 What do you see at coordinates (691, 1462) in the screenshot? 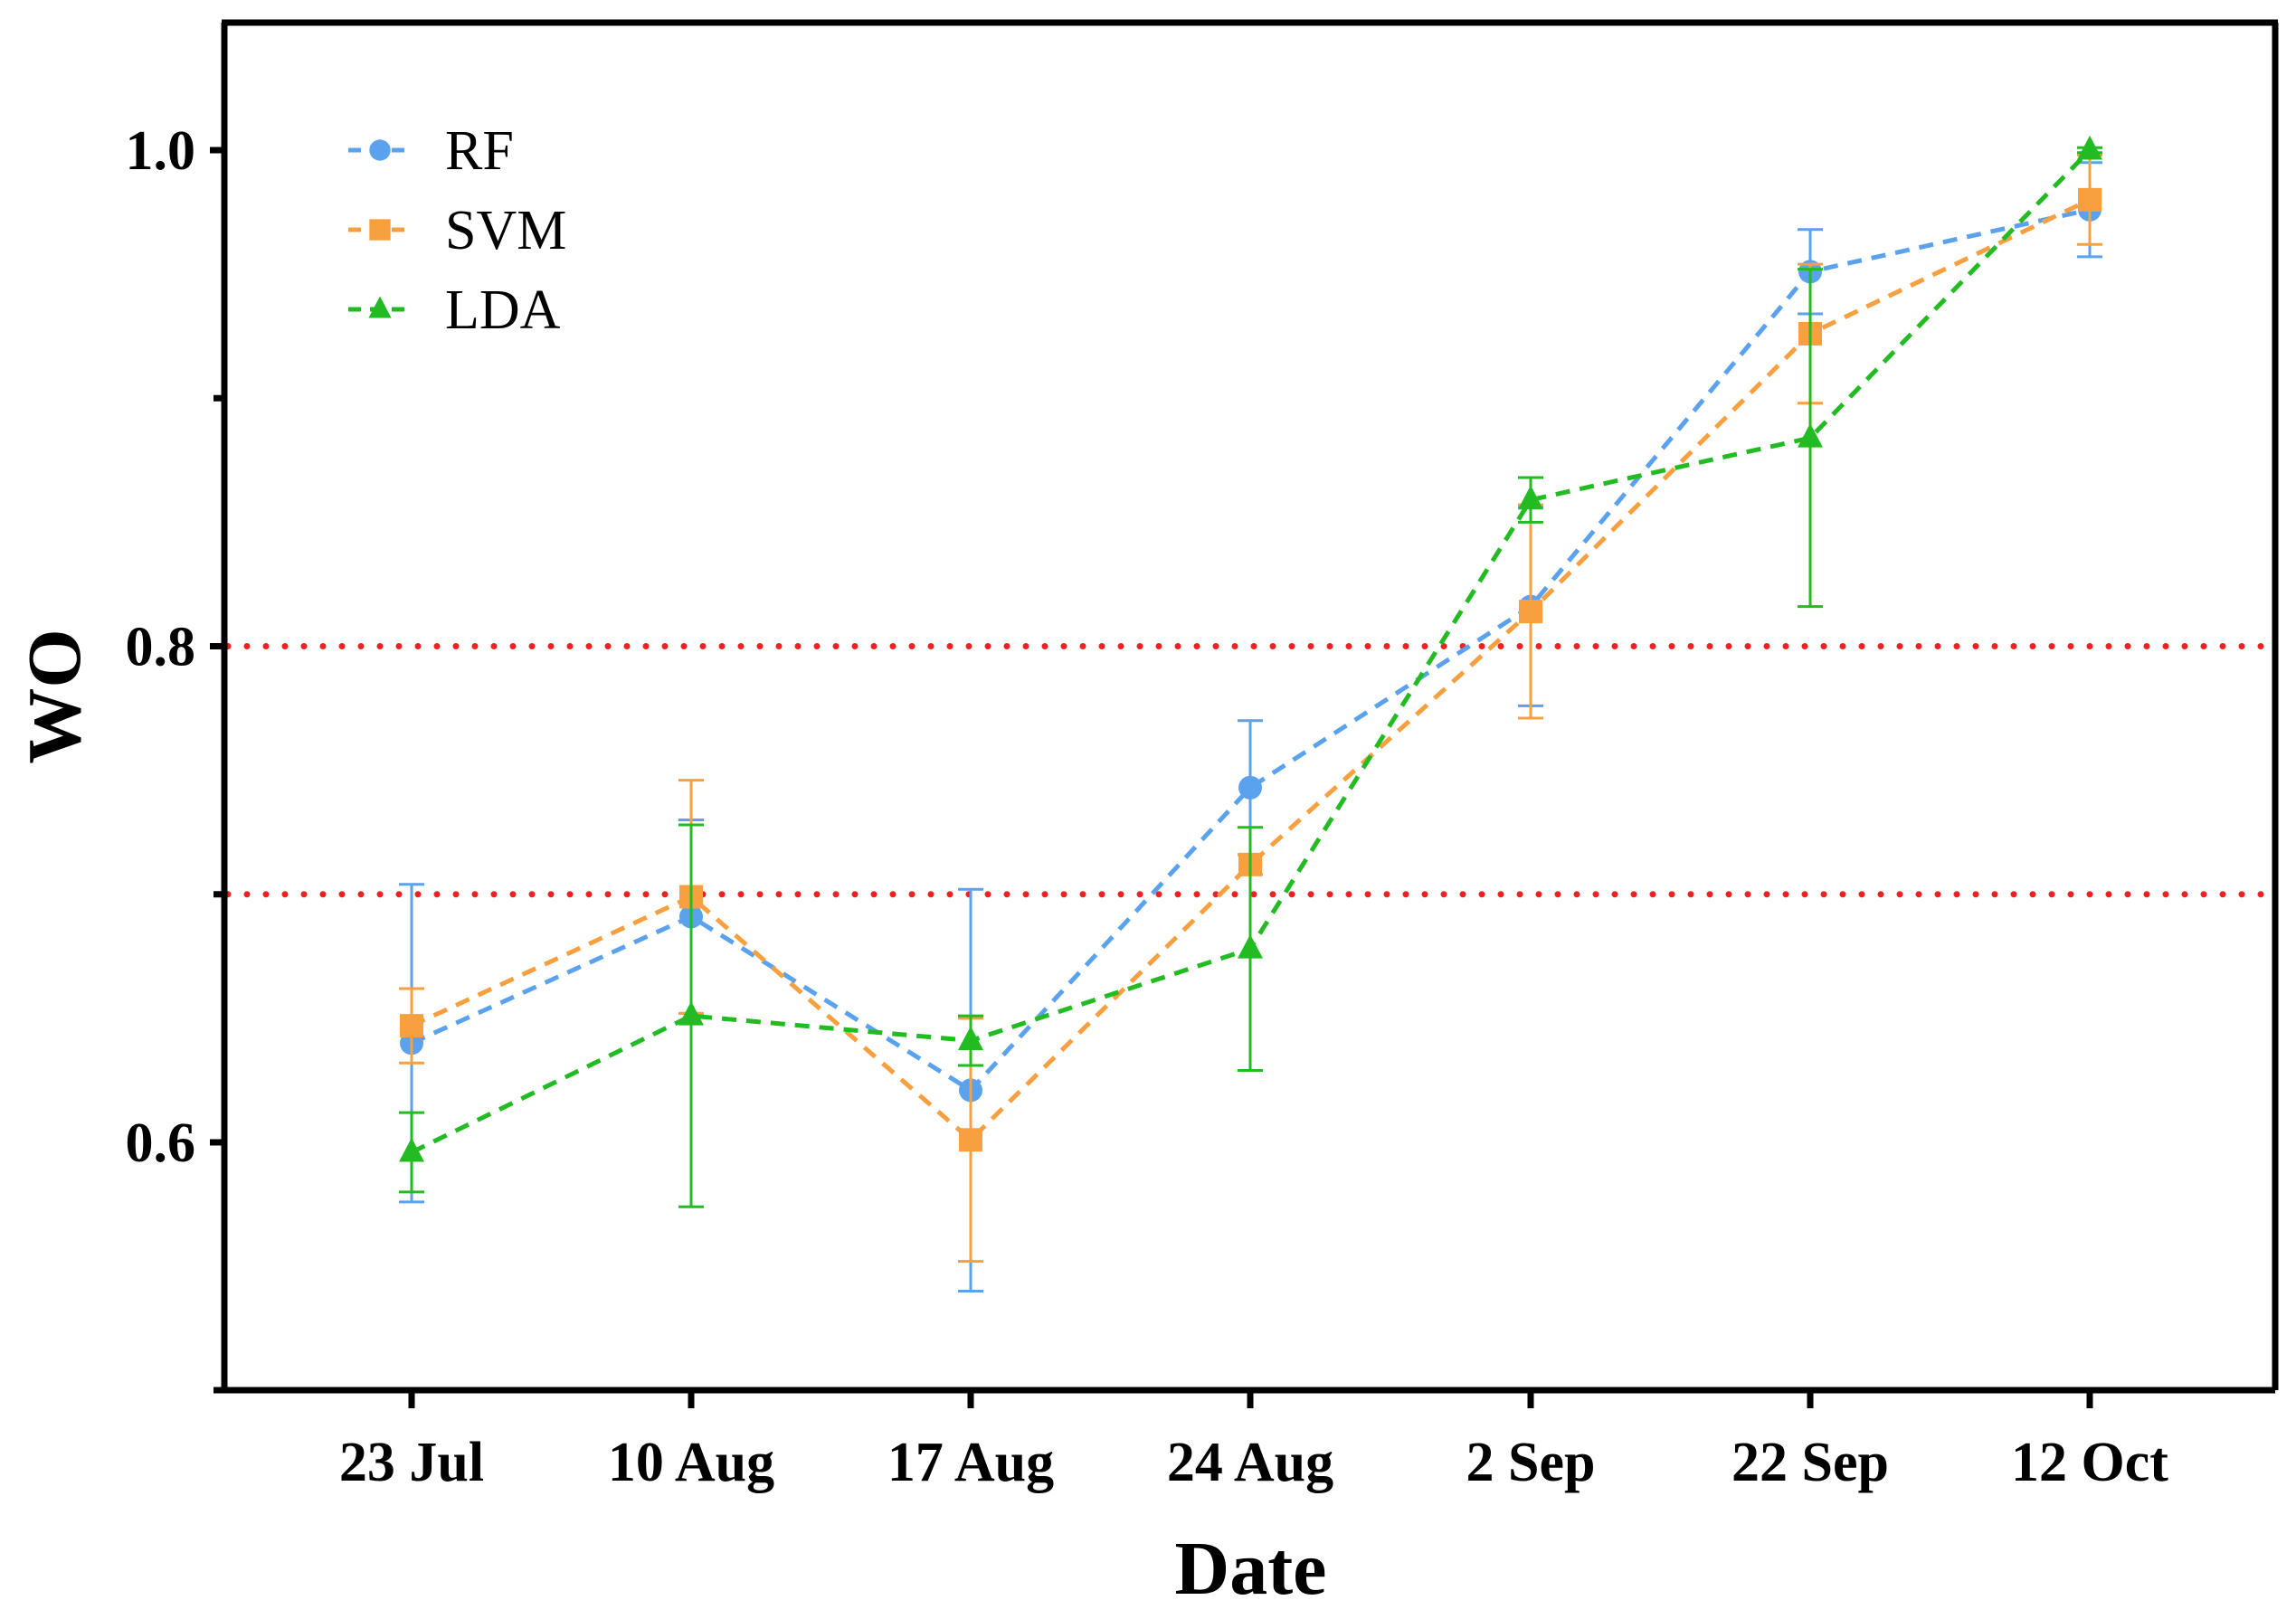
I see `x-tick-label: 10 Aug` at bounding box center [691, 1462].